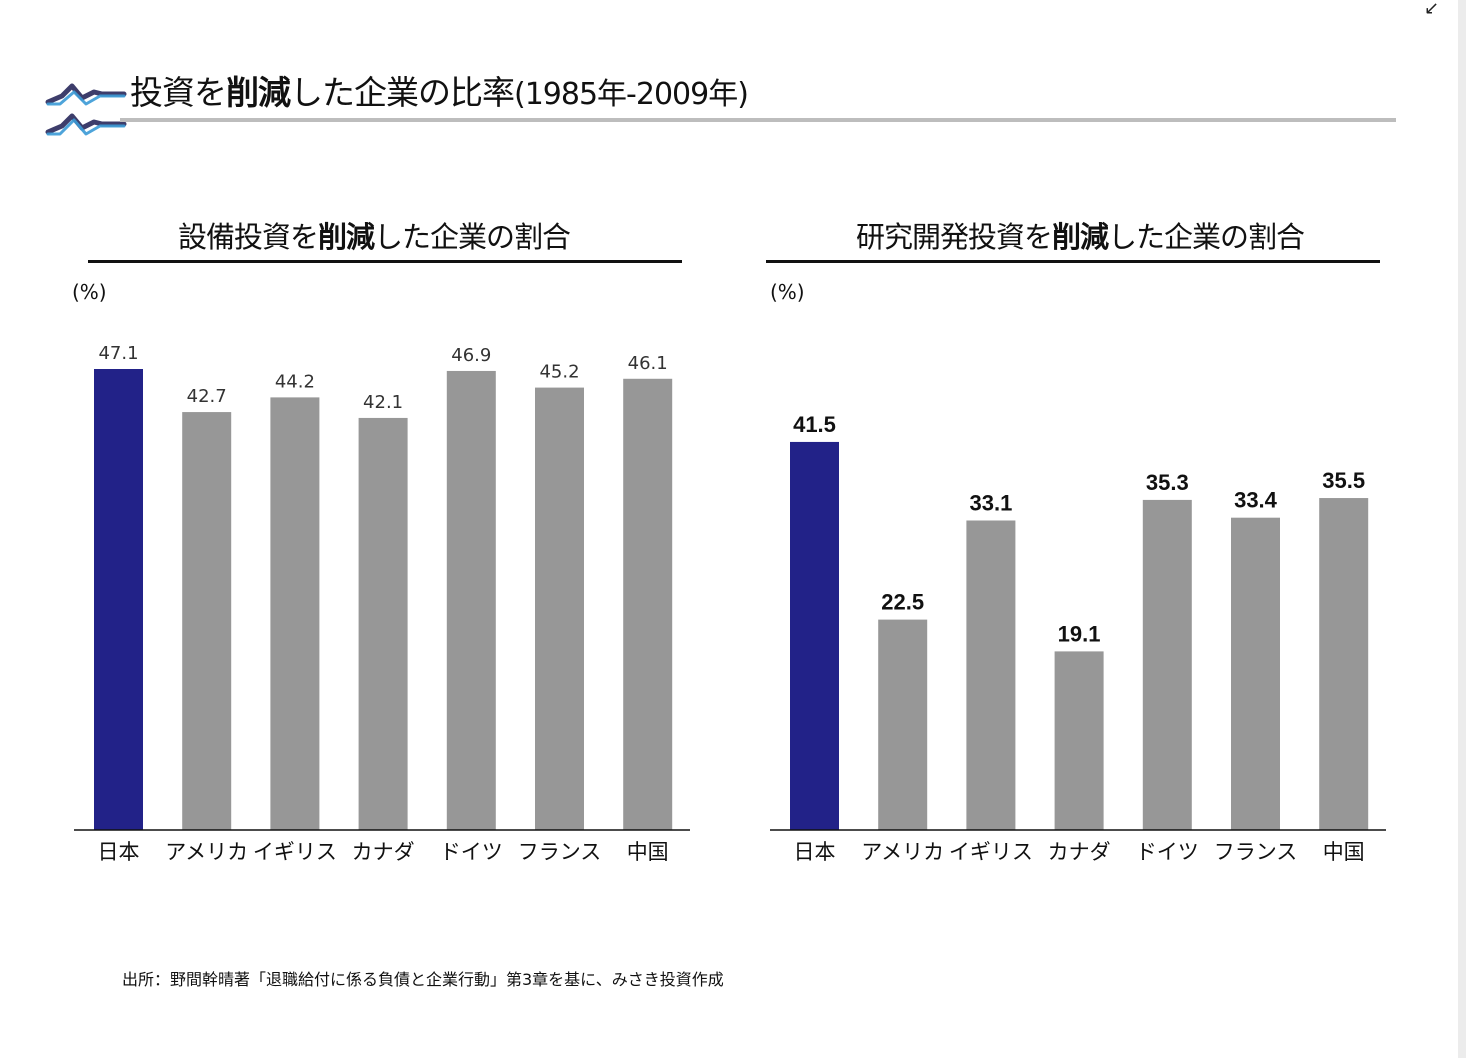  I want to click on data-label: 42.1, so click(383, 402).